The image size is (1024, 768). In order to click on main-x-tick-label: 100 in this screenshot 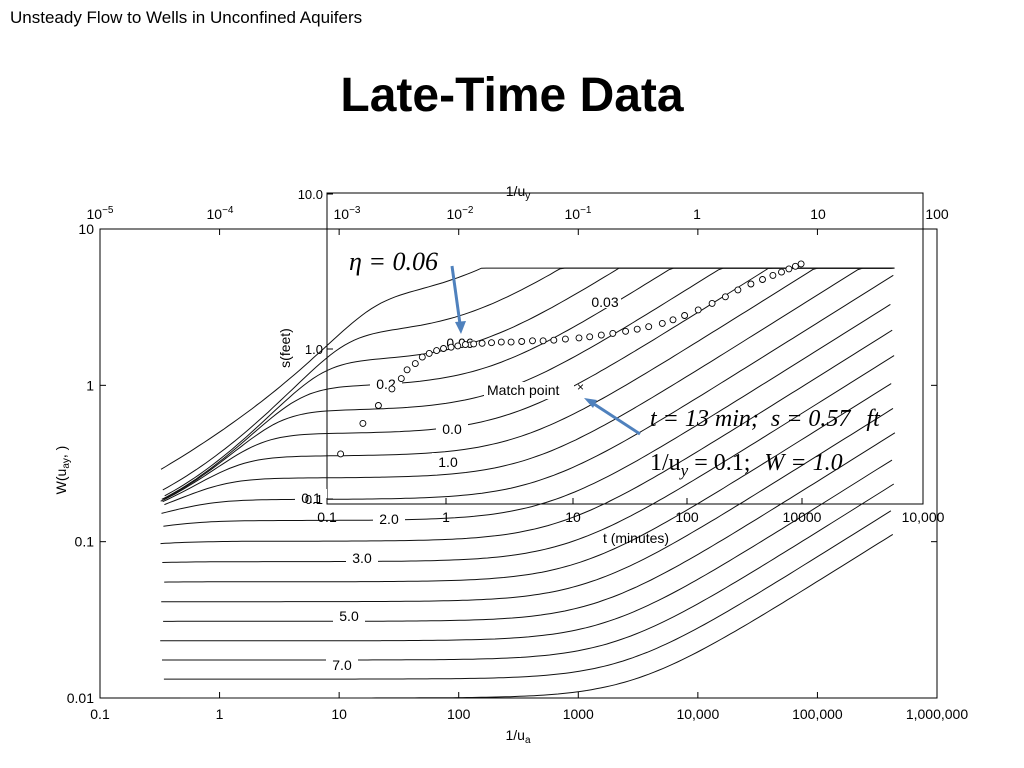, I will do `click(459, 714)`.